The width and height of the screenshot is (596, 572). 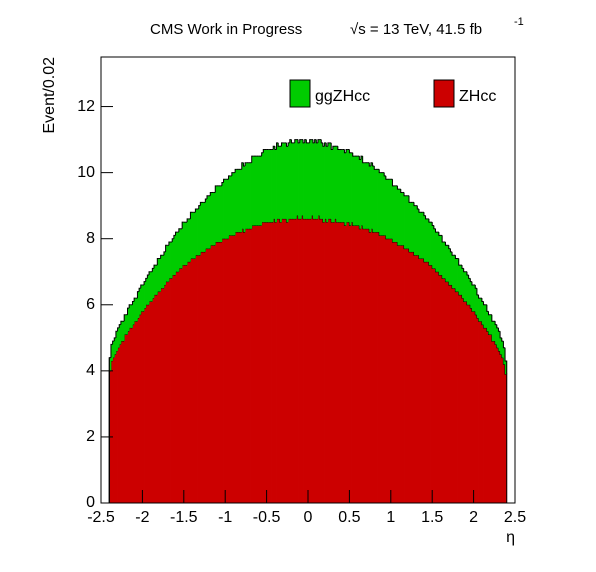 I want to click on x-tick-label: -1, so click(x=225, y=517).